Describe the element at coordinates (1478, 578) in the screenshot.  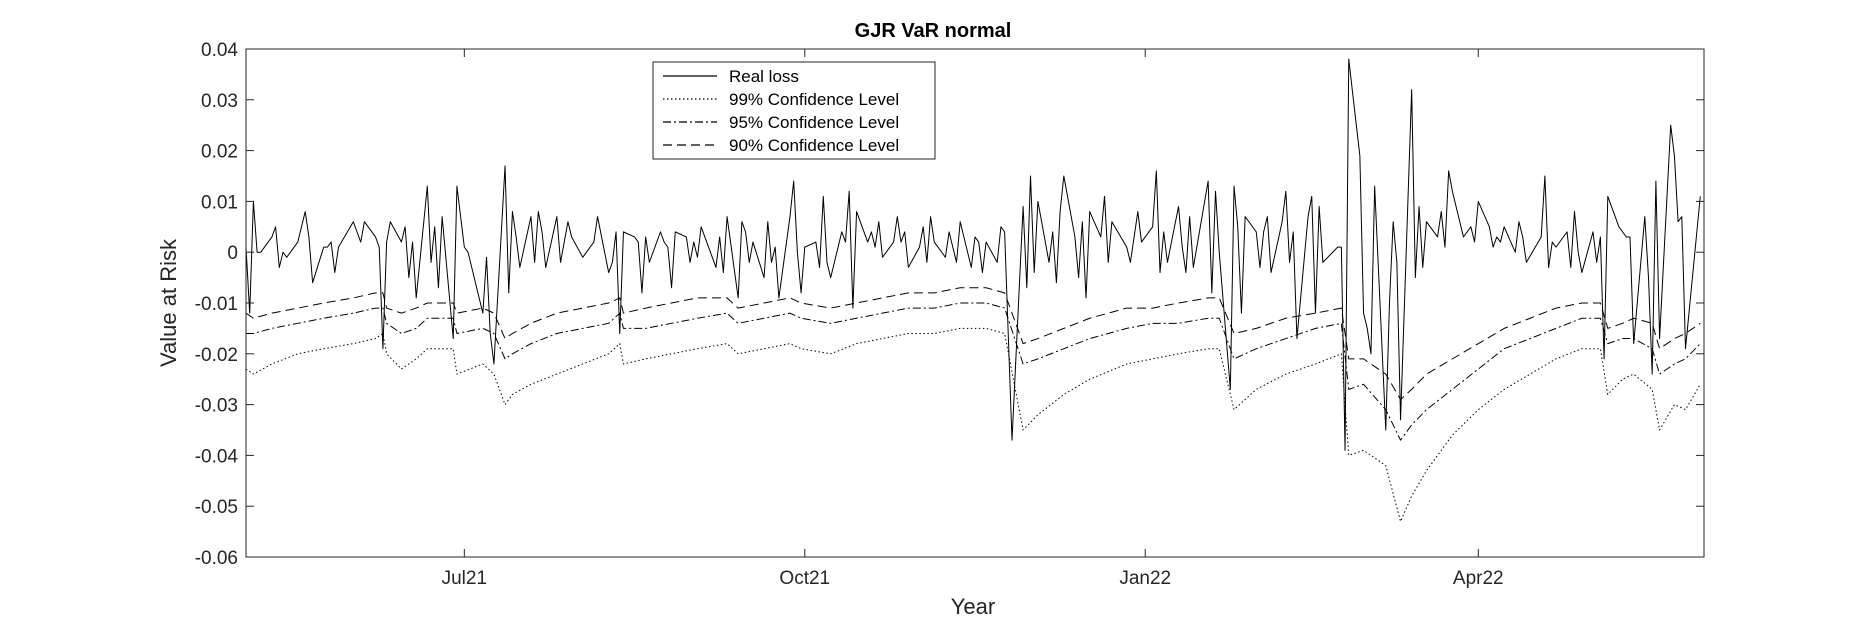
I see `x-tick-label: Apr22` at that location.